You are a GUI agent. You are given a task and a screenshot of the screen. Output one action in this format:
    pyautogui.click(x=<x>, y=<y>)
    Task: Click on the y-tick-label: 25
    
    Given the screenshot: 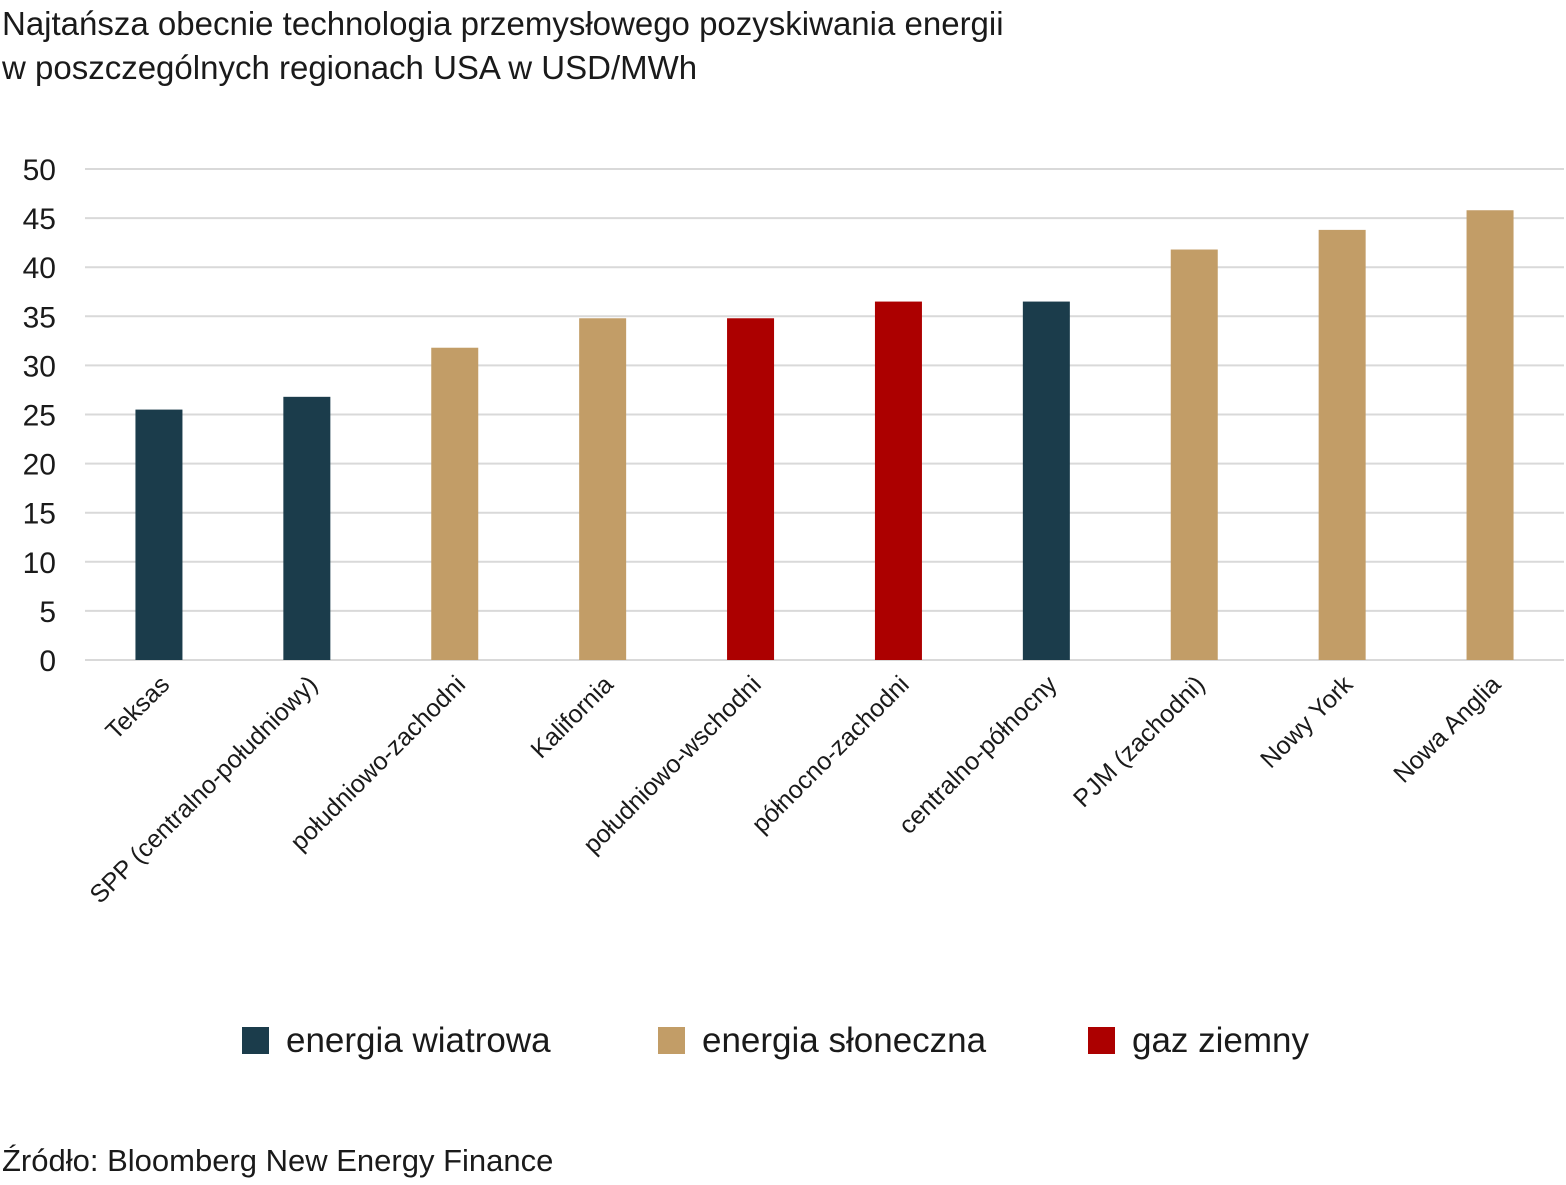 What is the action you would take?
    pyautogui.click(x=39, y=416)
    